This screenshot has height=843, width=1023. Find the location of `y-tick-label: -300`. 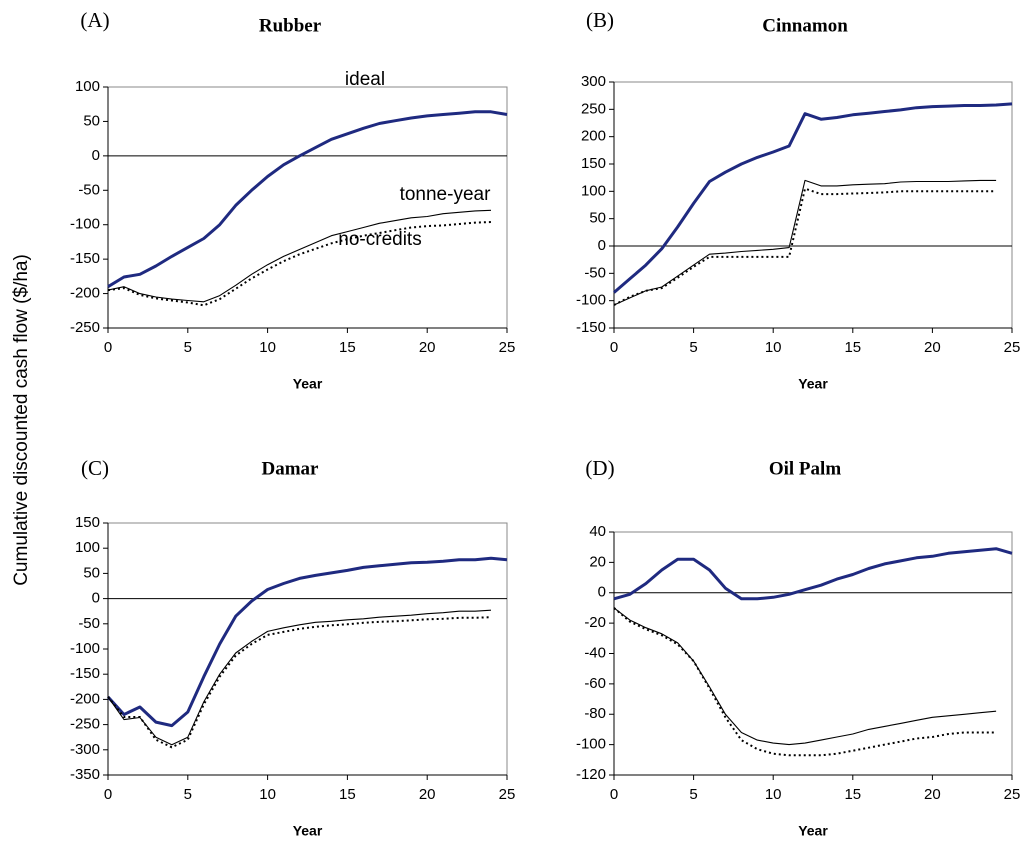

y-tick-label: -300 is located at coordinates (85, 749).